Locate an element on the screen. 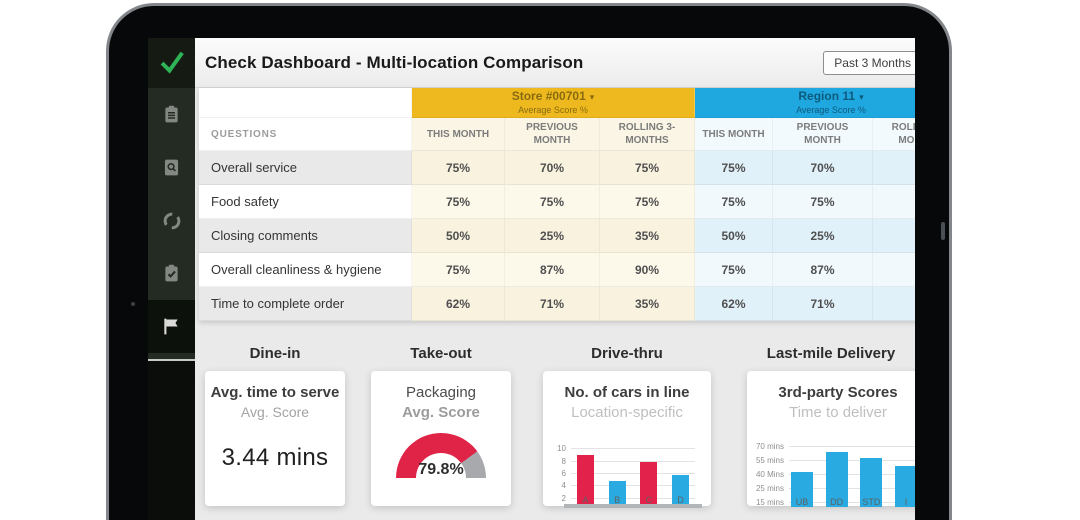 The height and width of the screenshot is (520, 1080). y-axis-tick-label: 25 mins is located at coordinates (769, 489).